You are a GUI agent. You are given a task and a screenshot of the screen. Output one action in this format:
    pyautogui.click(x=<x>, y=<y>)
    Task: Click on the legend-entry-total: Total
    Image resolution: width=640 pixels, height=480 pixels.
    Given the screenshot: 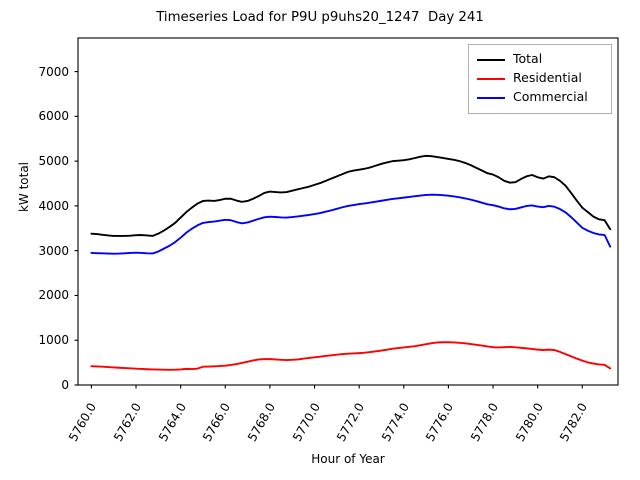 What is the action you would take?
    pyautogui.click(x=540, y=59)
    